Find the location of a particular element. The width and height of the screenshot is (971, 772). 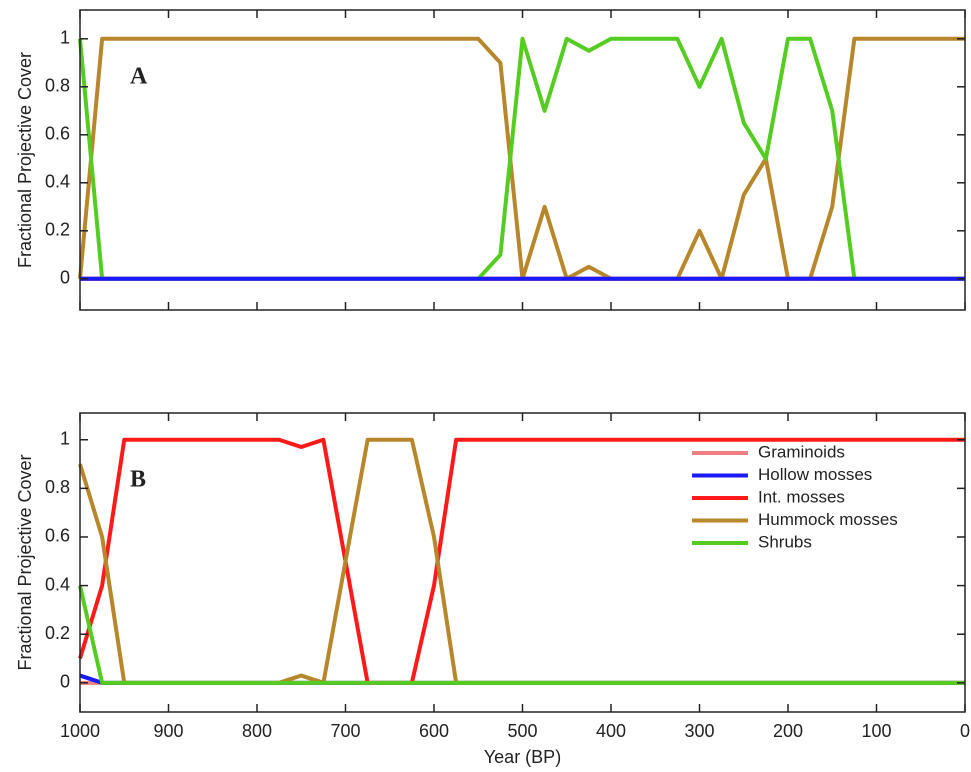

x-axis-label: Year (BP) is located at coordinates (522, 757).